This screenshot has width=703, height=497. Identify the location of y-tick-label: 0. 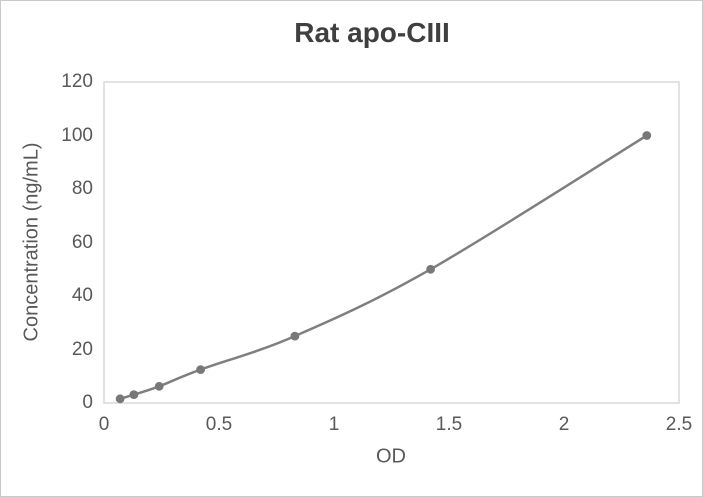
(87, 402).